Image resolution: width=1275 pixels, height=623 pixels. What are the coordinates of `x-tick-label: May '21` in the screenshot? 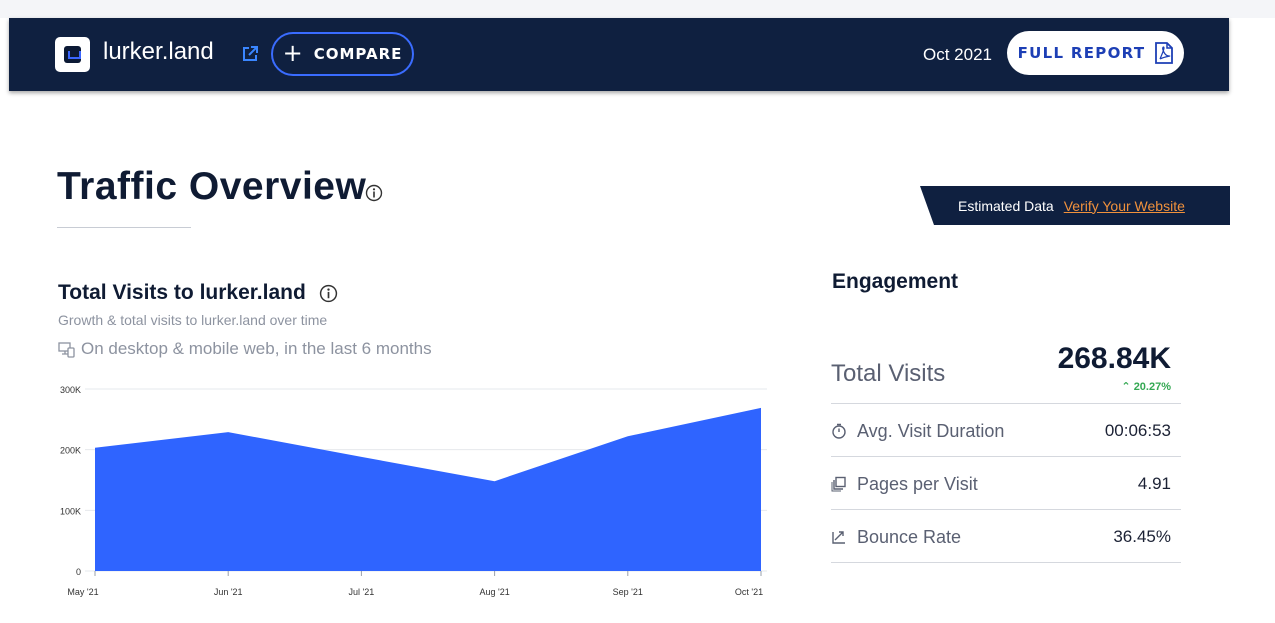 It's located at (82, 592).